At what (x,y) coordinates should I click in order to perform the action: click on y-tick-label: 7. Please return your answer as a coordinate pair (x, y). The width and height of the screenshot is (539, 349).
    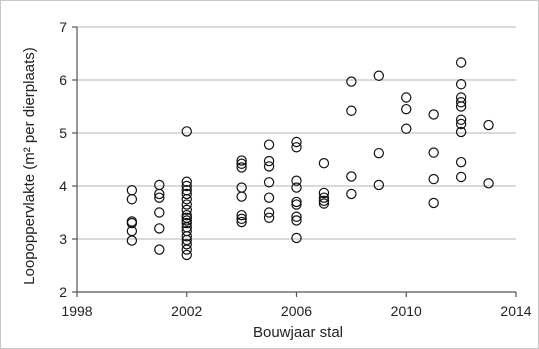
    Looking at the image, I should click on (63, 27).